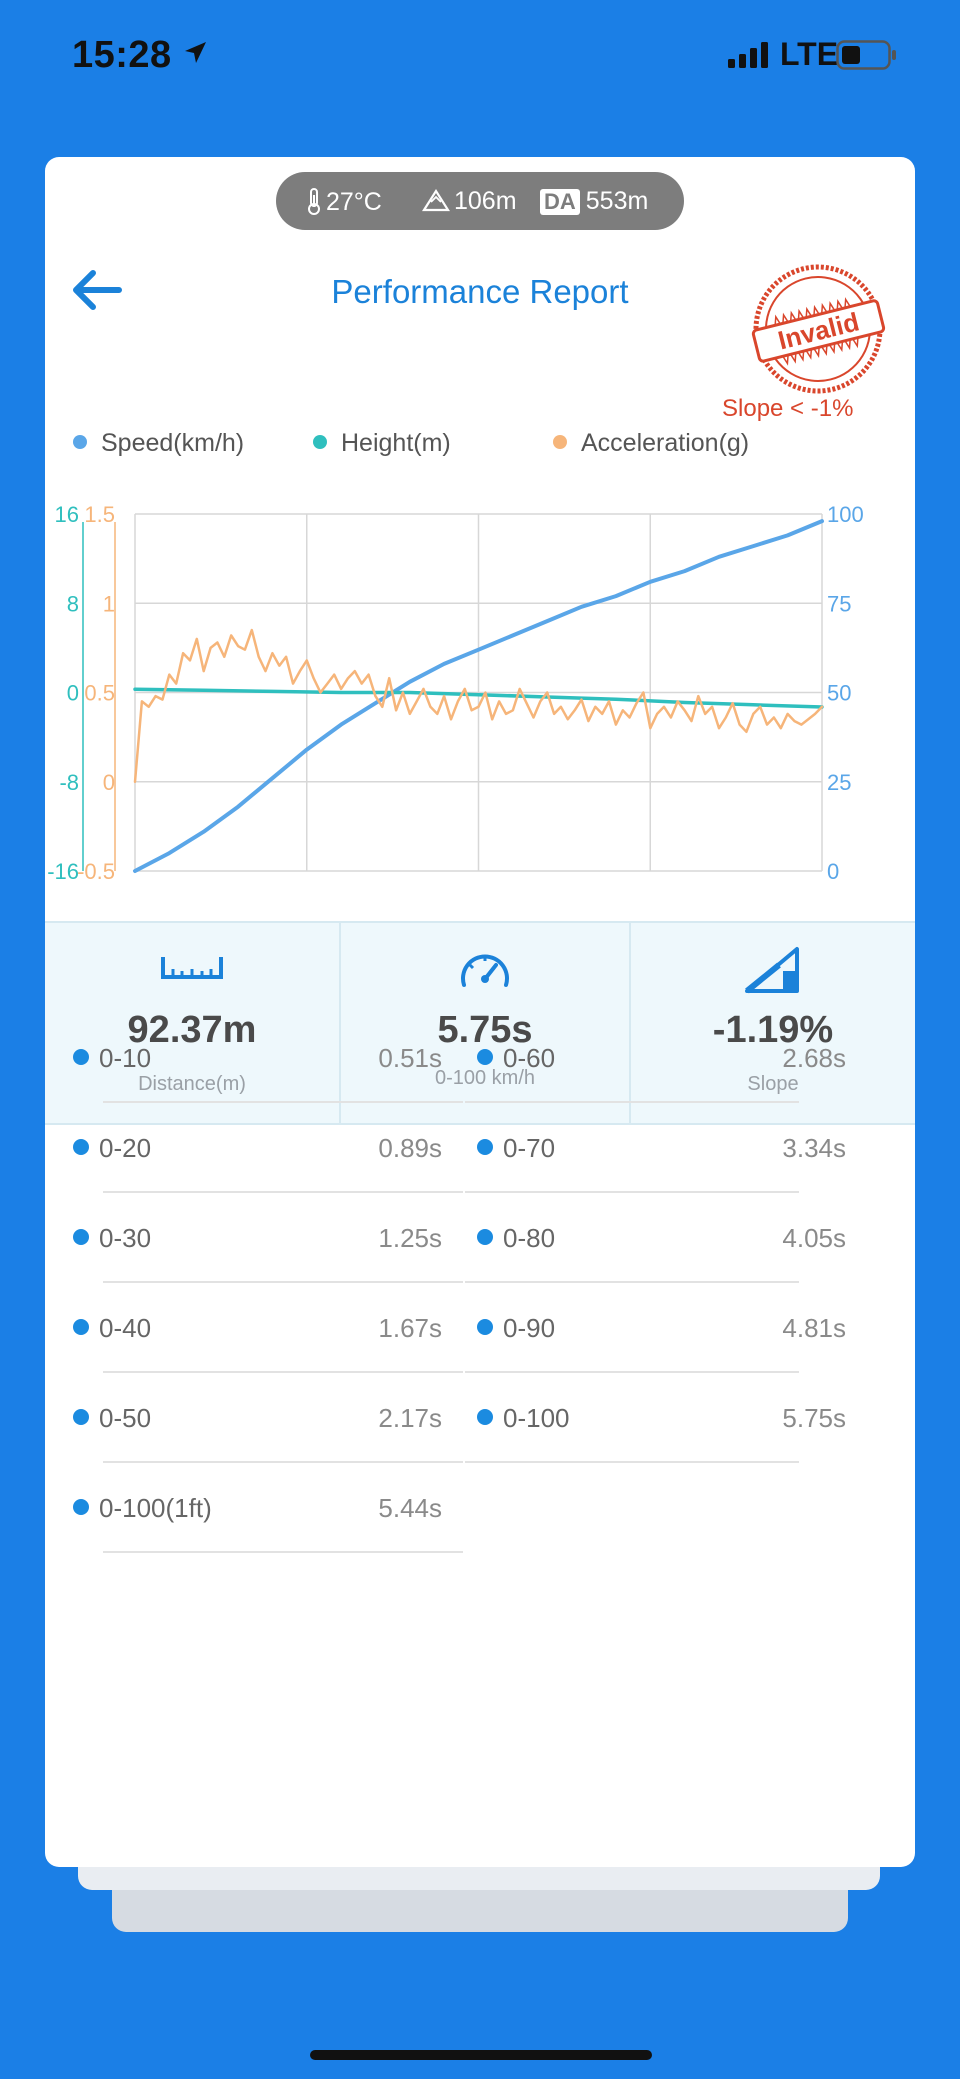  What do you see at coordinates (814, 1328) in the screenshot?
I see `split-time-value: 4.81s` at bounding box center [814, 1328].